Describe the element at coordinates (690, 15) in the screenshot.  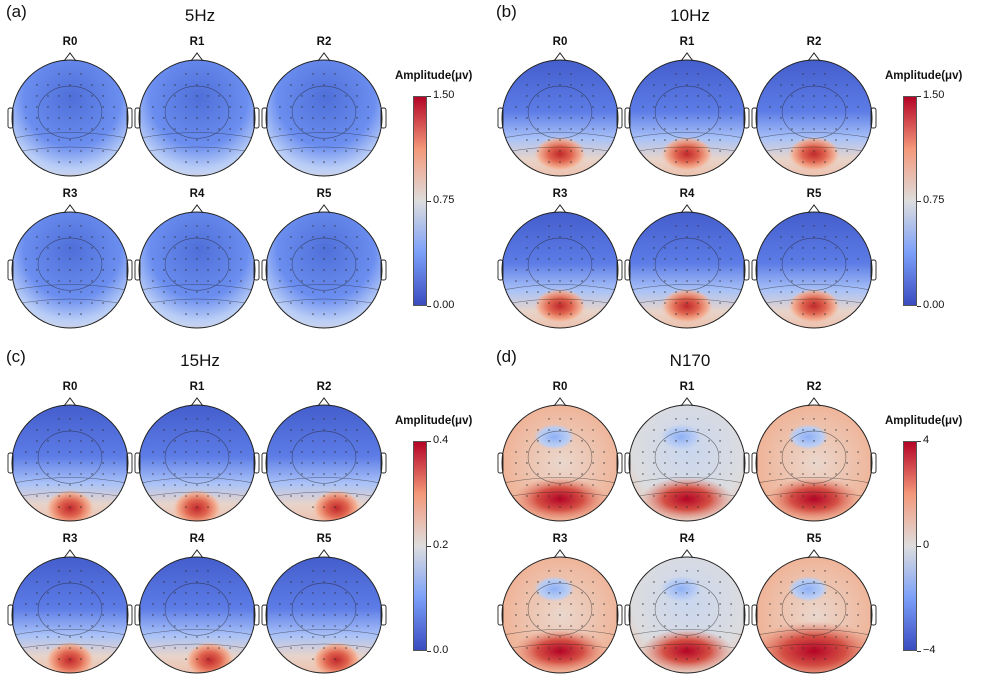
I see `panel-title: 10Hz` at that location.